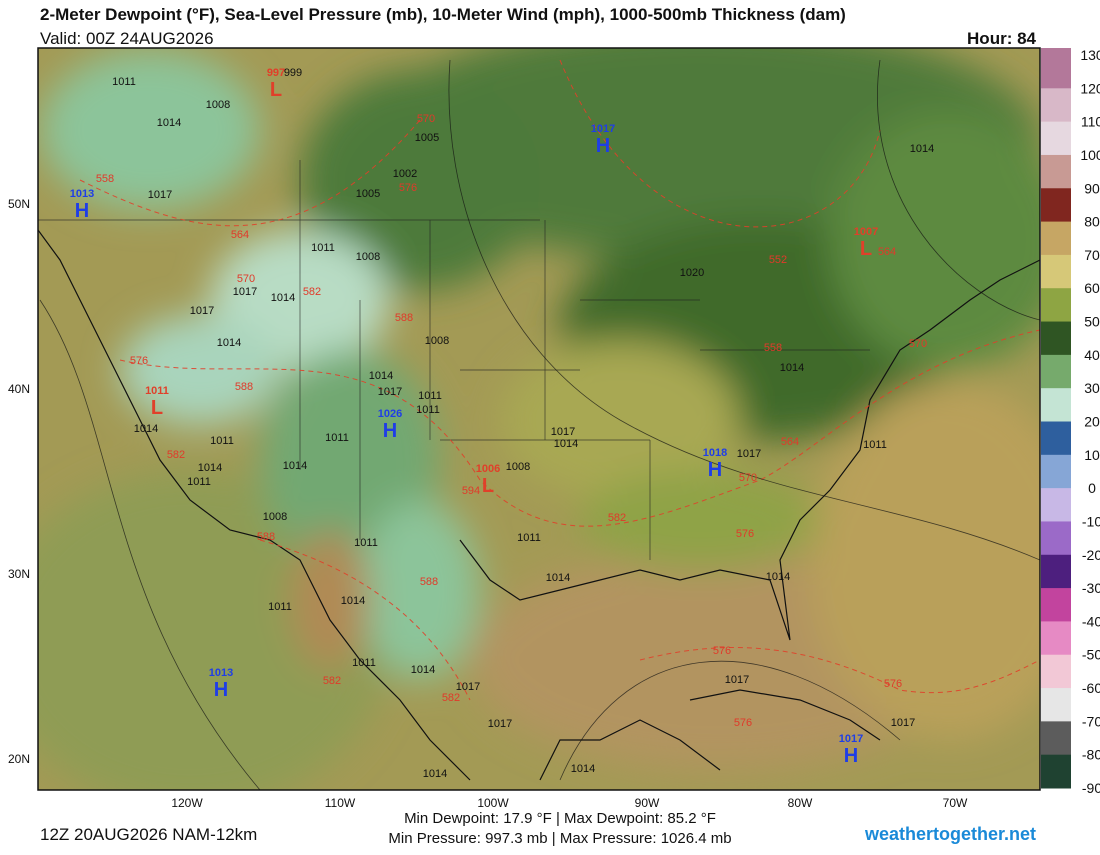 This screenshot has height=855, width=1100. Describe the element at coordinates (1090, 155) in the screenshot. I see `colorbar-label: 100` at that location.